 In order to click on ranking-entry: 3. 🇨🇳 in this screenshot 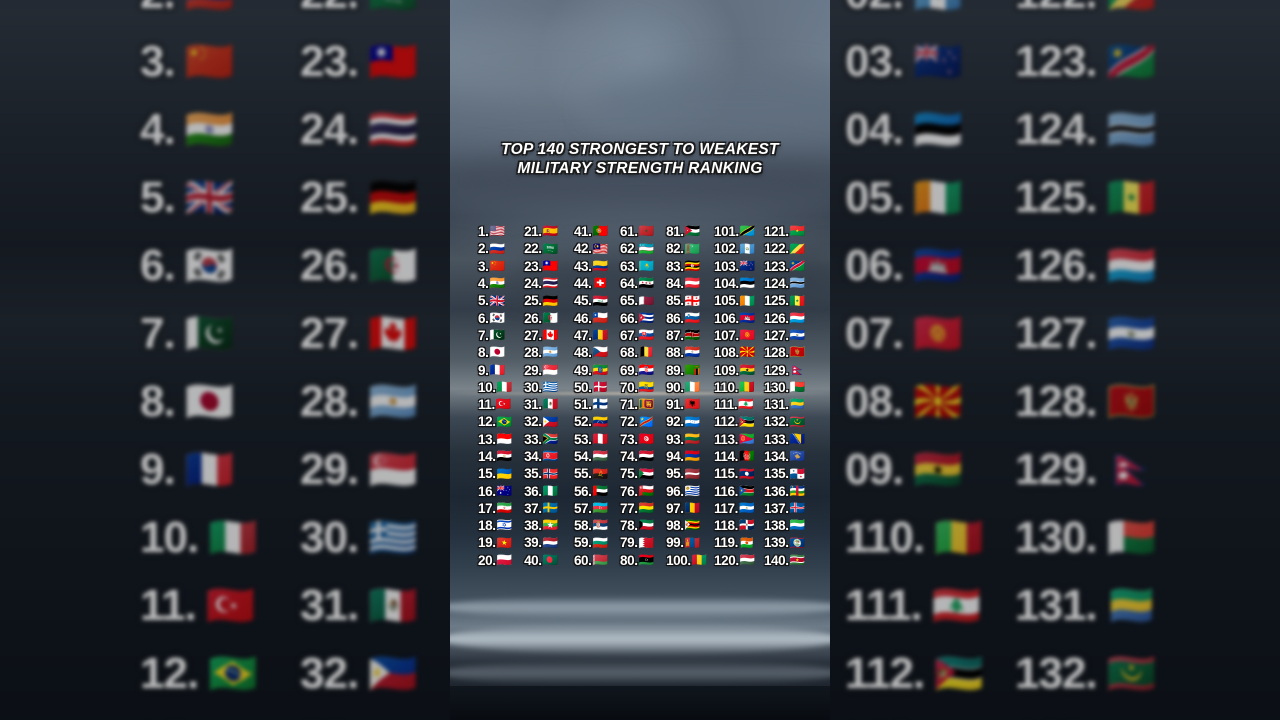, I will do `click(500, 266)`.